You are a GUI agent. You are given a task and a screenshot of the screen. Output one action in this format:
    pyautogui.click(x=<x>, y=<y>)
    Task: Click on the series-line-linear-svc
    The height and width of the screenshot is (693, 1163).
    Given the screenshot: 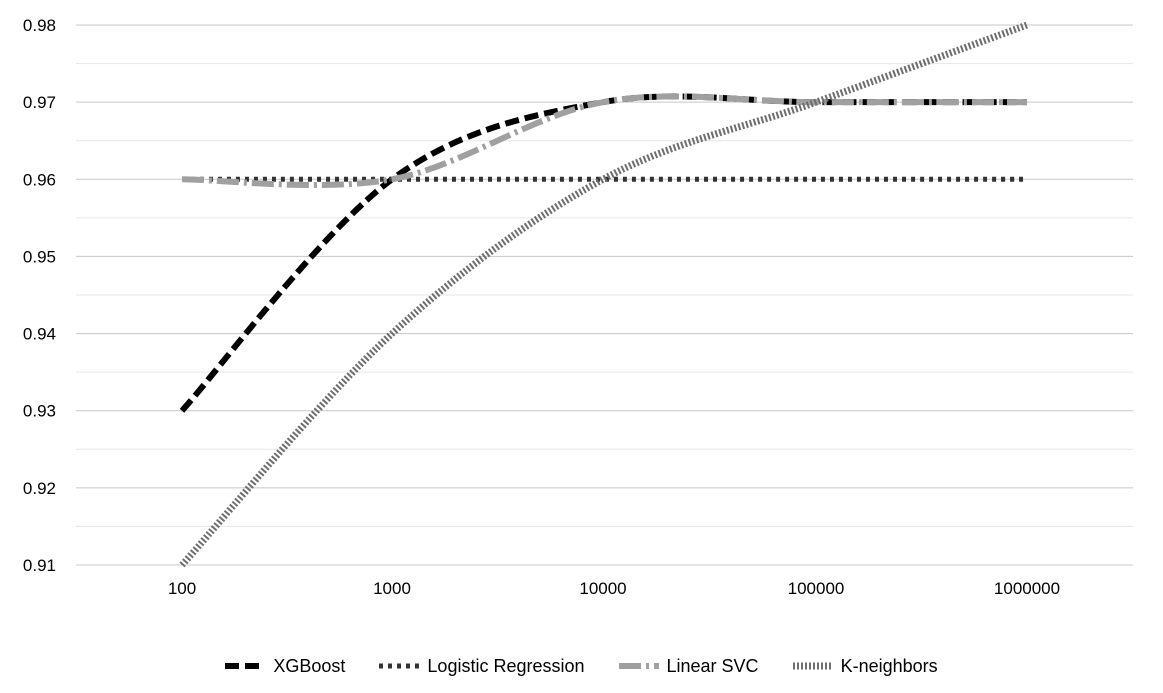 What is the action you would take?
    pyautogui.click(x=604, y=141)
    